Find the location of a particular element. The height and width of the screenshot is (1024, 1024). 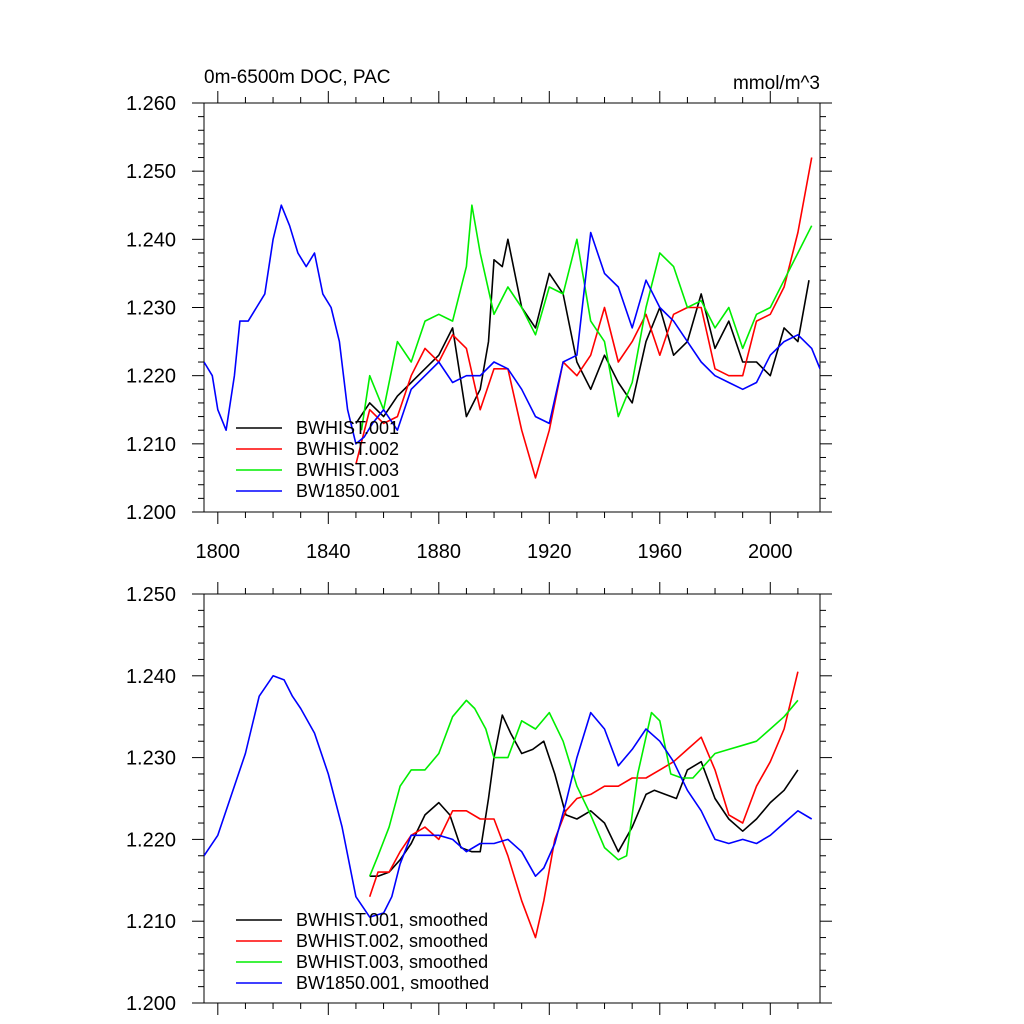

x-tick-label: 1920 is located at coordinates (549, 552).